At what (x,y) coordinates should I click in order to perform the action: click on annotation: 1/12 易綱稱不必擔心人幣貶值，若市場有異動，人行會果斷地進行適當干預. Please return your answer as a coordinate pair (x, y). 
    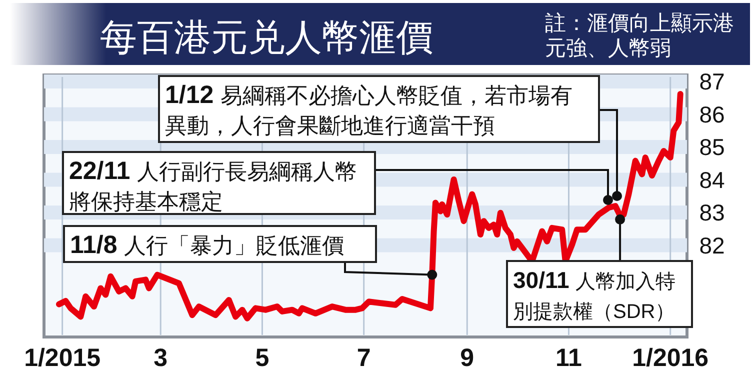
    Looking at the image, I should click on (369, 109).